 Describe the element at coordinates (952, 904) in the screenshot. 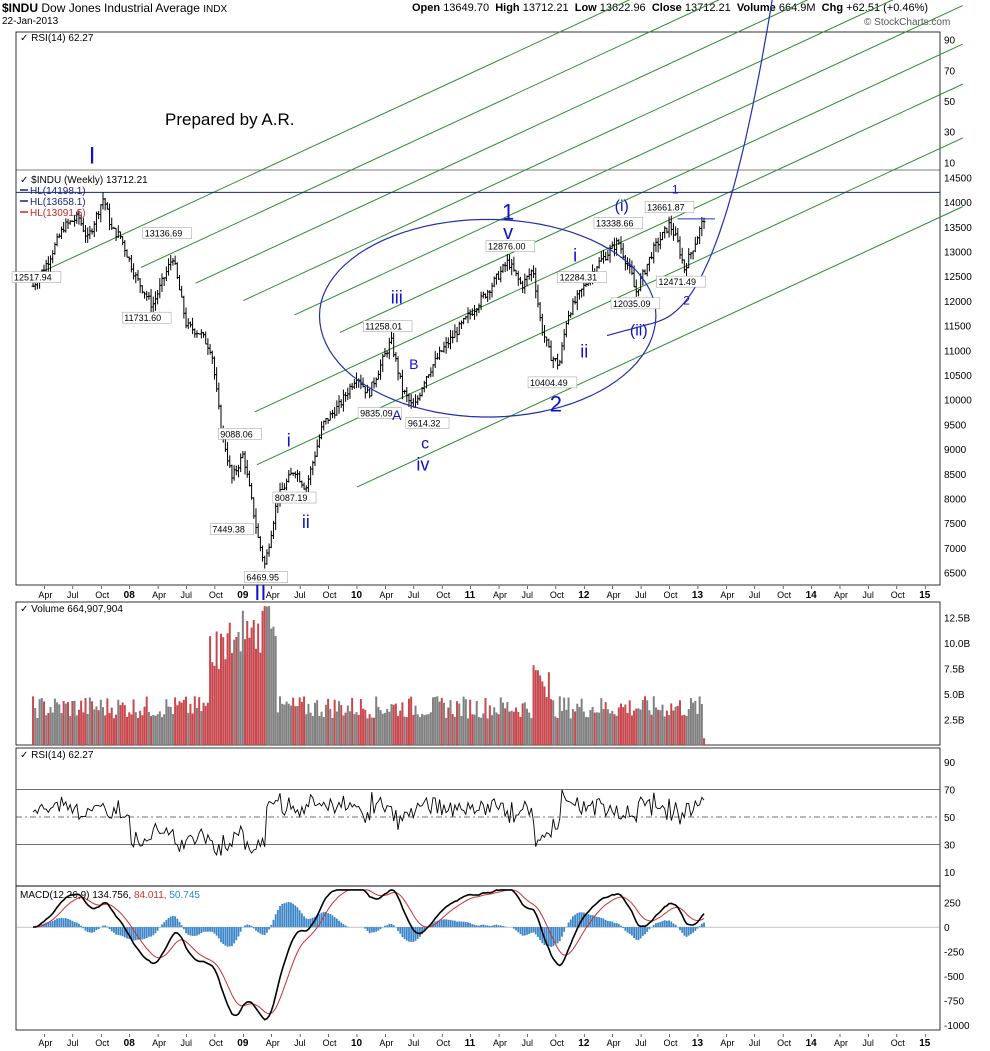

I see `macd-tick: 250` at that location.